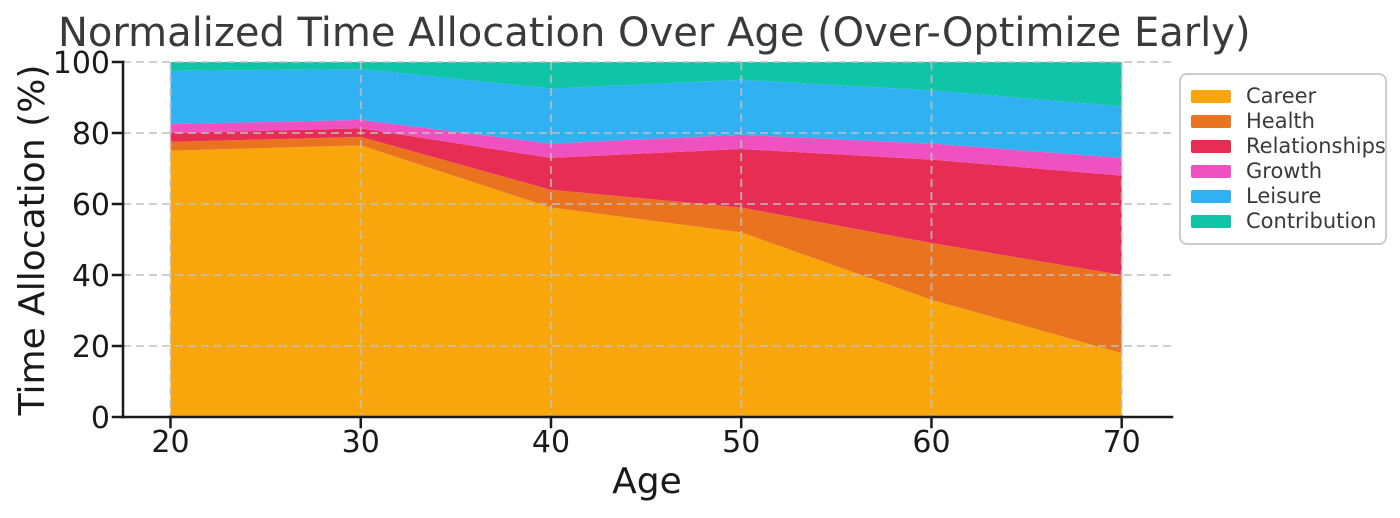 The image size is (1400, 518). What do you see at coordinates (1122, 442) in the screenshot?
I see `x-tick-label: 70` at bounding box center [1122, 442].